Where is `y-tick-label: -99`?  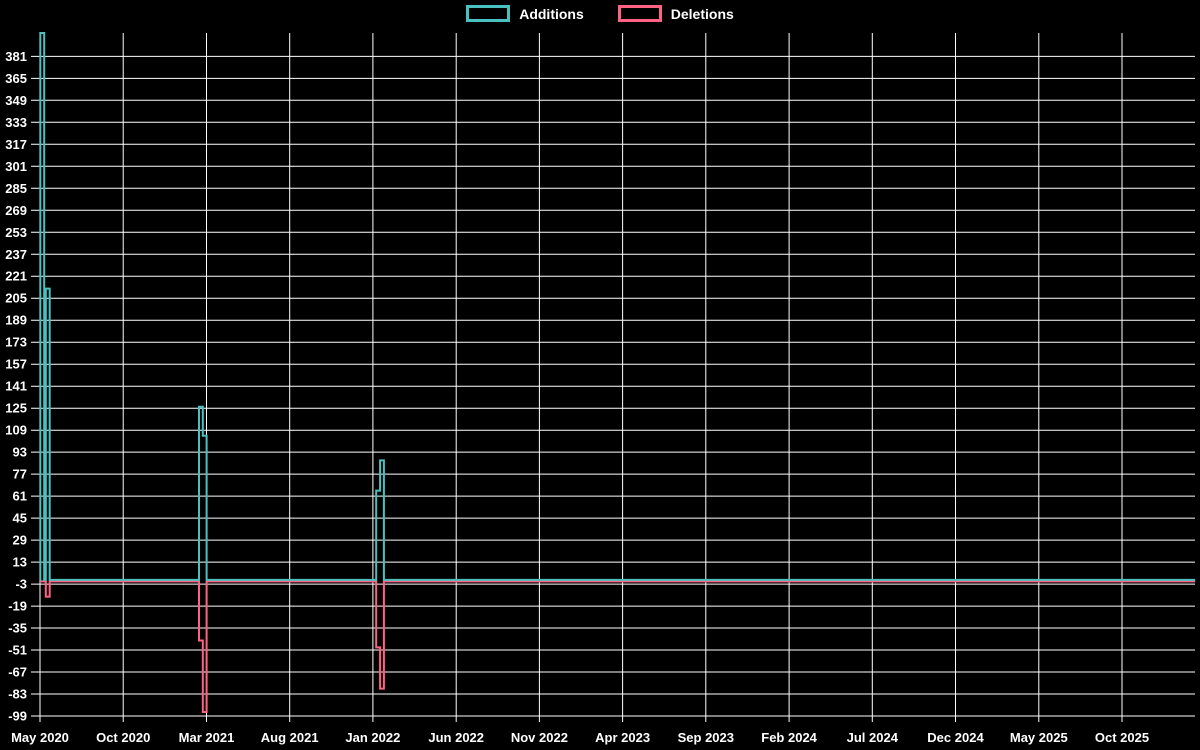
y-tick-label: -99 is located at coordinates (17, 716).